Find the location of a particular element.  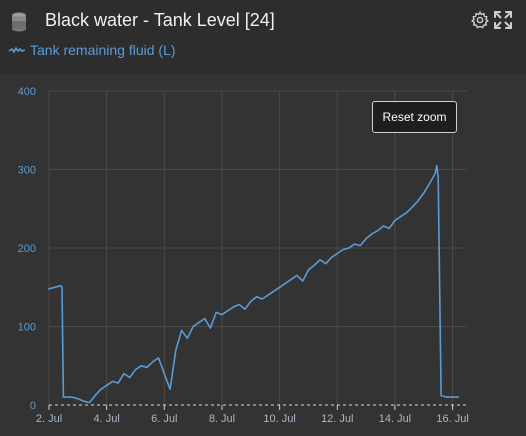

legend-swatch-icon is located at coordinates (17, 50).